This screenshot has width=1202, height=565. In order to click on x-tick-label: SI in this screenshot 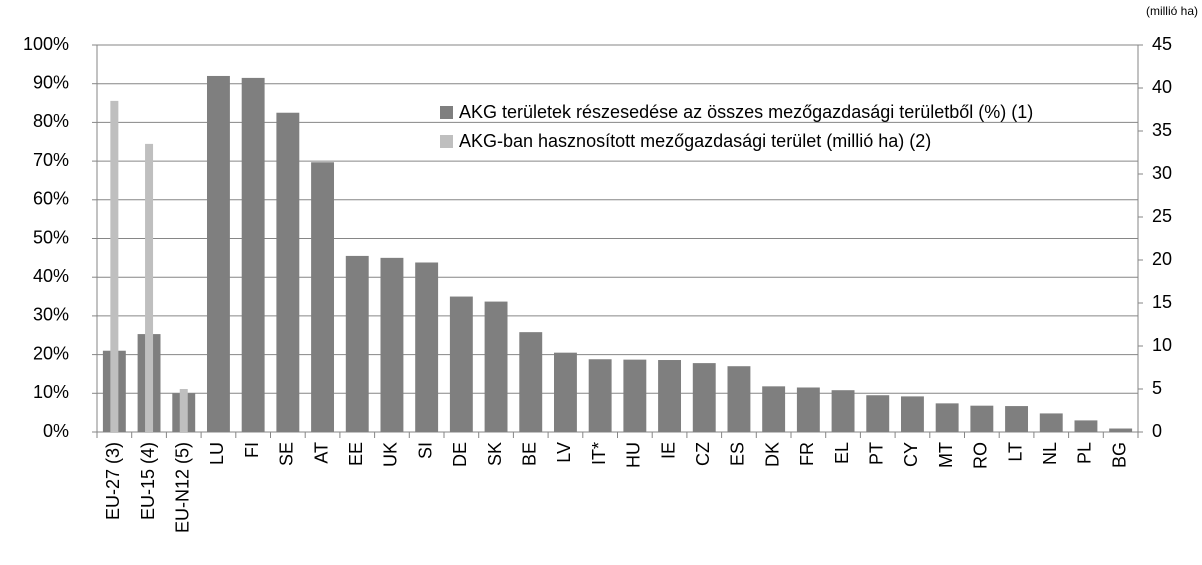, I will do `click(425, 450)`.